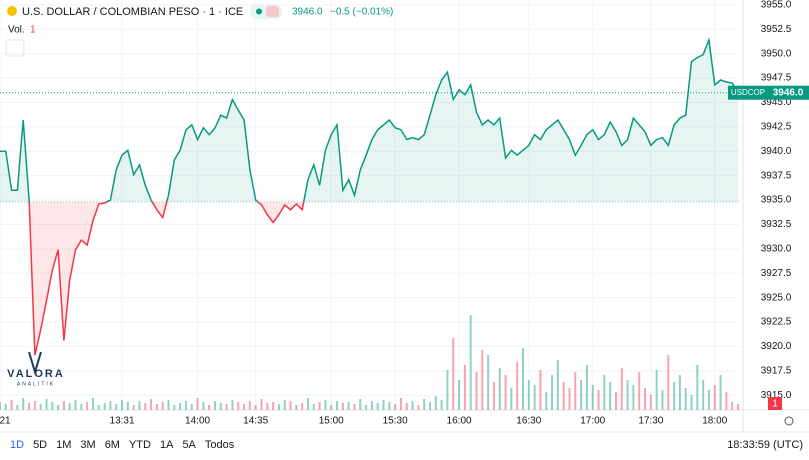  I want to click on y-tick-label: 3942.5, so click(776, 127).